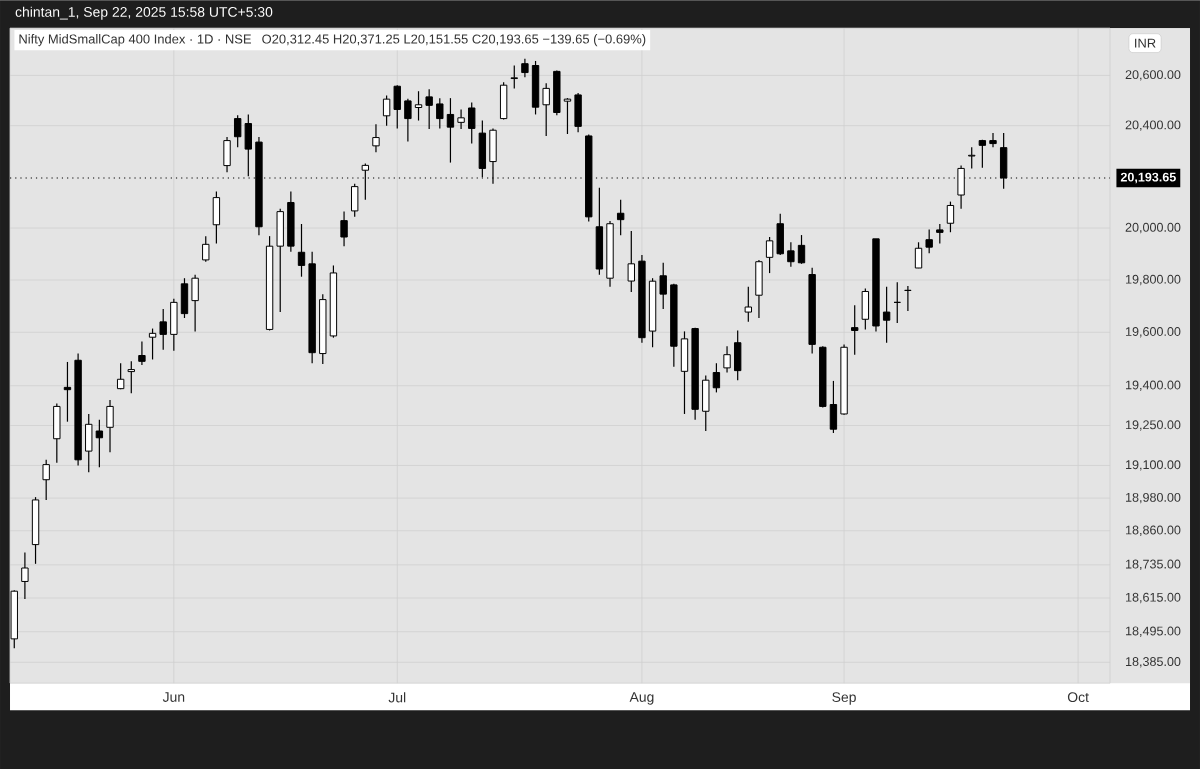  What do you see at coordinates (1153, 498) in the screenshot?
I see `y-tick-label: 18,980.00` at bounding box center [1153, 498].